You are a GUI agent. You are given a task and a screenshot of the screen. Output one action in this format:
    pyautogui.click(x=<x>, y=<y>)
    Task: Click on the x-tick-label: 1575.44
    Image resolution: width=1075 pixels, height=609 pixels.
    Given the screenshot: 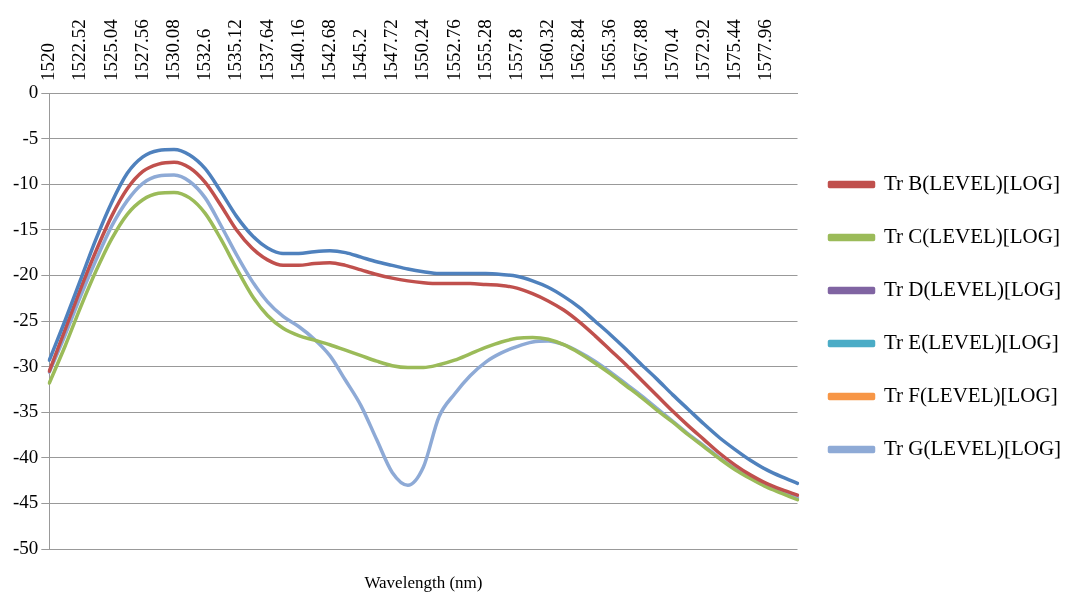 What is the action you would take?
    pyautogui.click(x=734, y=49)
    